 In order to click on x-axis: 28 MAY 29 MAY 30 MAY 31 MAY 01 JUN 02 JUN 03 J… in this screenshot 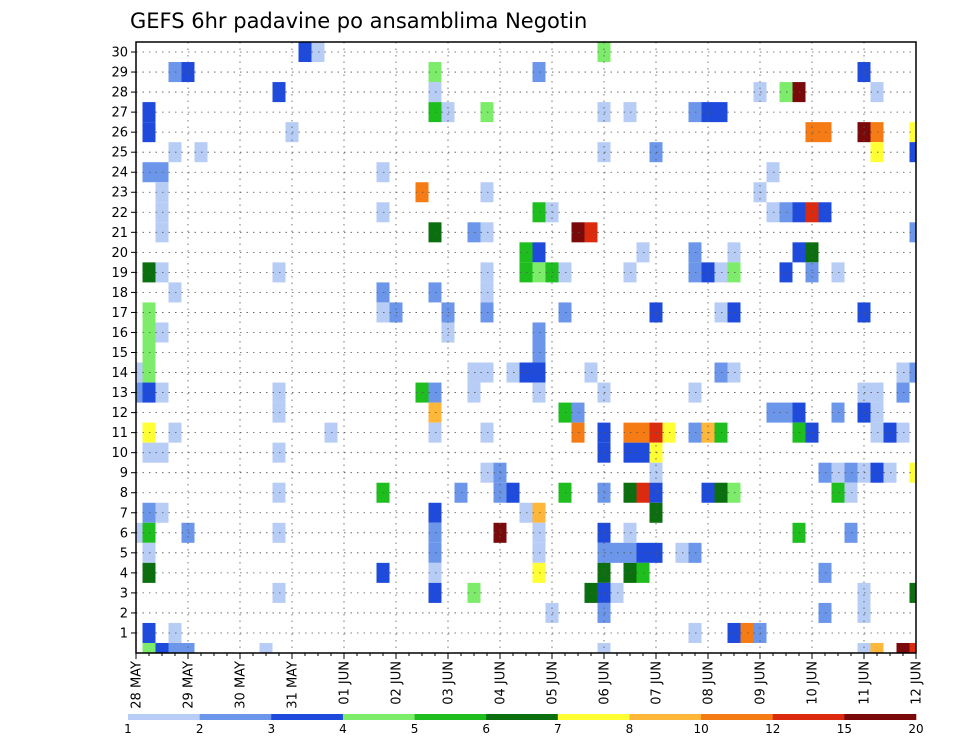, I will do `click(527, 681)`.